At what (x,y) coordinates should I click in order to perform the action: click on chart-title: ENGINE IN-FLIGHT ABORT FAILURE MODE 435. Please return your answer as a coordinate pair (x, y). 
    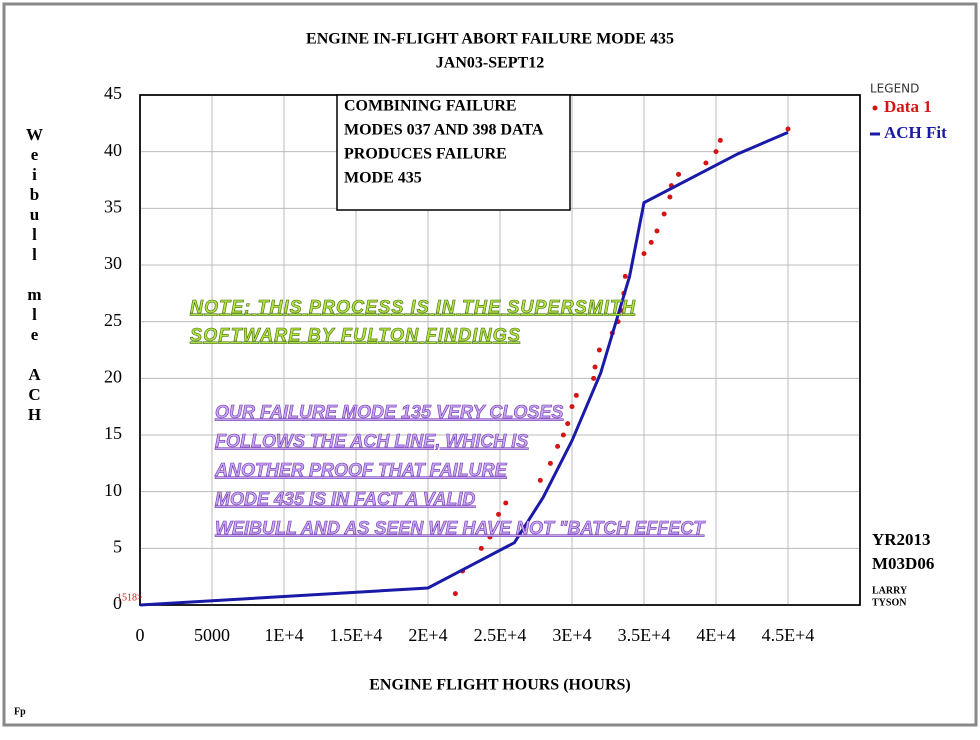
    Looking at the image, I should click on (490, 39).